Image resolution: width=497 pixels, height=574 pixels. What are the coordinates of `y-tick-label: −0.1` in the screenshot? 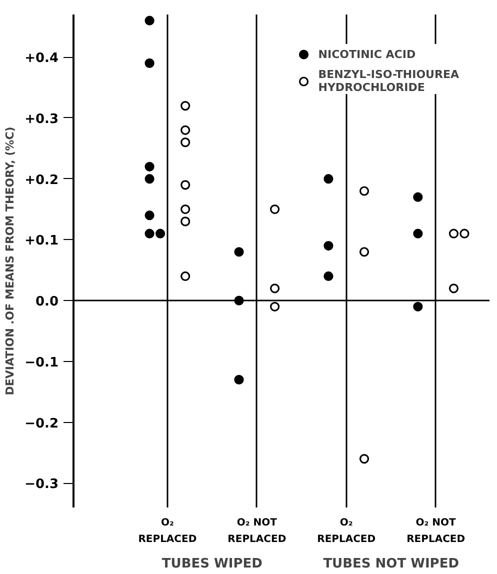 It's located at (41, 362).